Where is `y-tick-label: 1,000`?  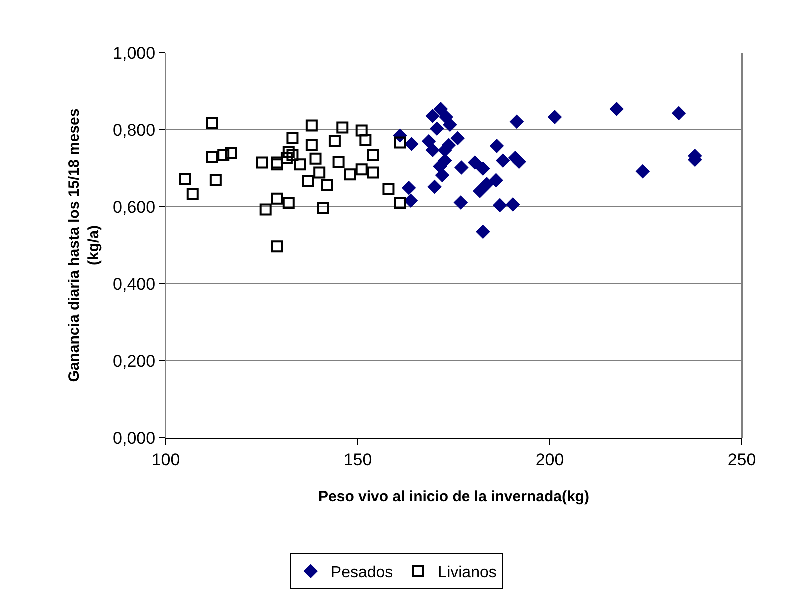 y-tick-label: 1,000 is located at coordinates (134, 53).